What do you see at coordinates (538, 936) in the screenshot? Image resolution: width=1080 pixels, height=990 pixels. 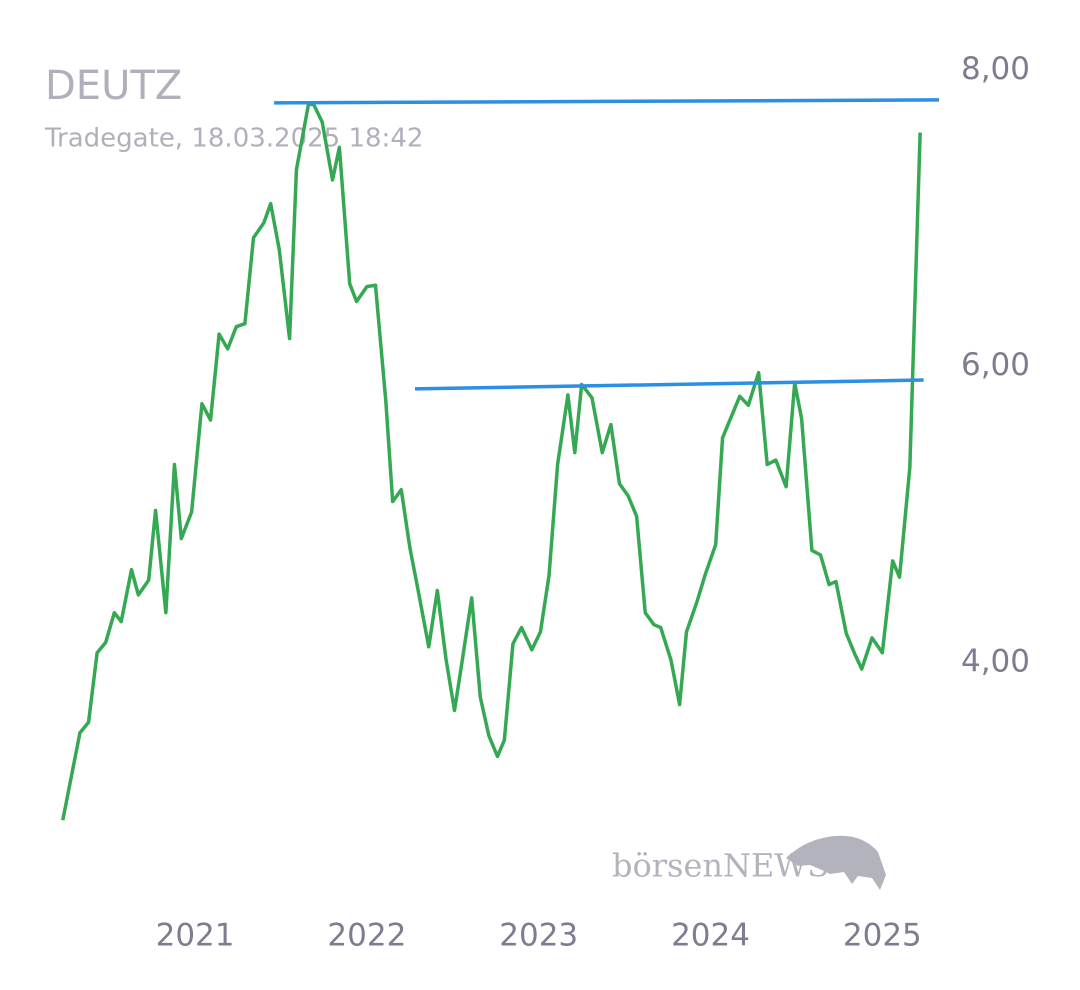 I see `x-tick-label: 2023` at bounding box center [538, 936].